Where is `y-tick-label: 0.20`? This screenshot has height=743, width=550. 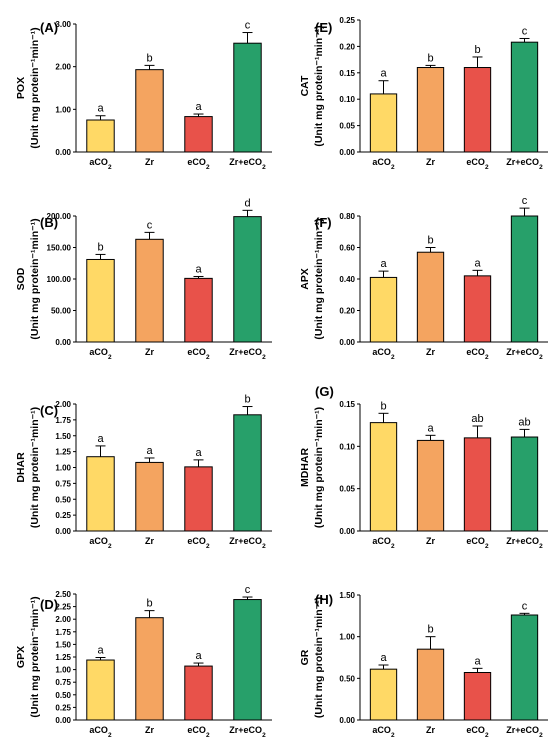
y-tick-label: 0.20 is located at coordinates (347, 311).